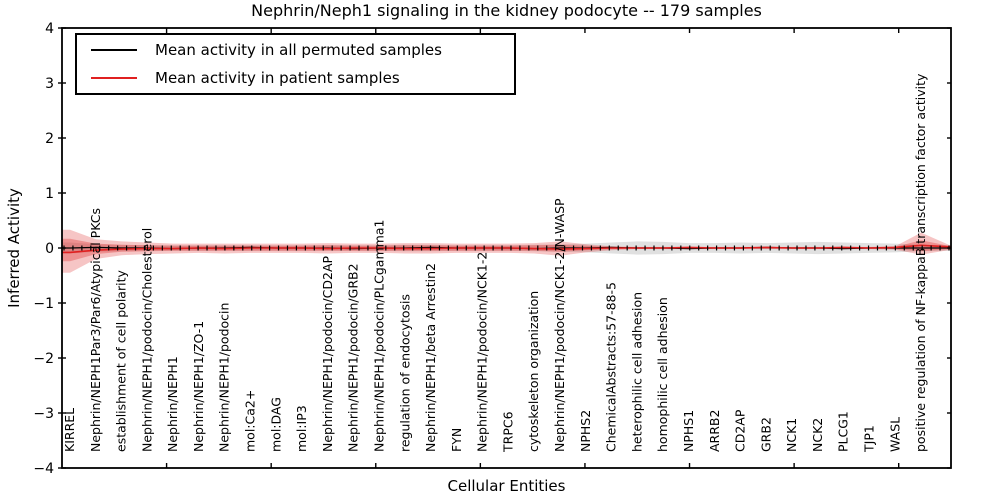 The image size is (1000, 500). What do you see at coordinates (791, 435) in the screenshot?
I see `category-label: NCK1` at bounding box center [791, 435].